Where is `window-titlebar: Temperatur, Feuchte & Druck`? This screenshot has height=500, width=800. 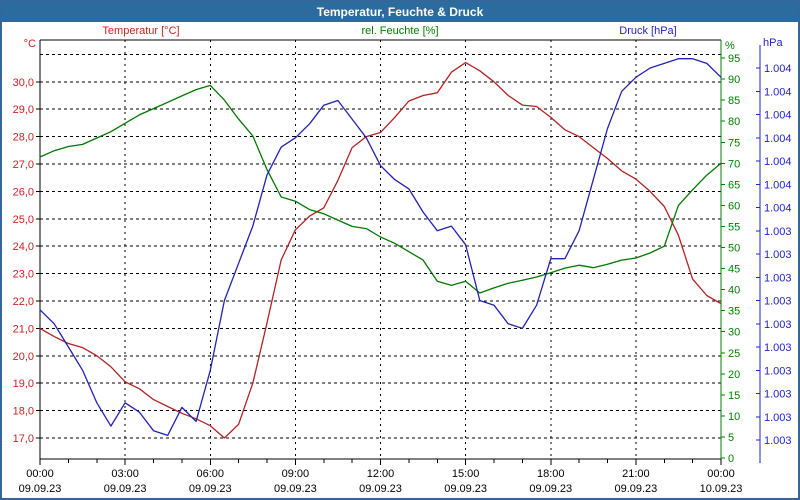
window-titlebar: Temperatur, Feuchte & Druck is located at coordinates (400, 12).